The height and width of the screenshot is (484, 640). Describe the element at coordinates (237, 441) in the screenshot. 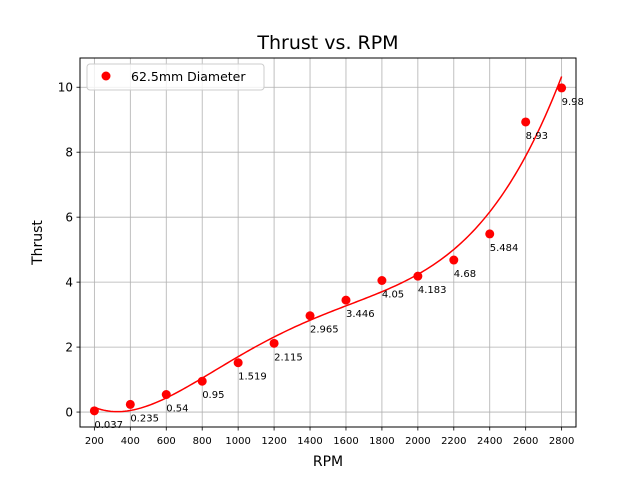

I see `x-tick-label: 1000` at that location.